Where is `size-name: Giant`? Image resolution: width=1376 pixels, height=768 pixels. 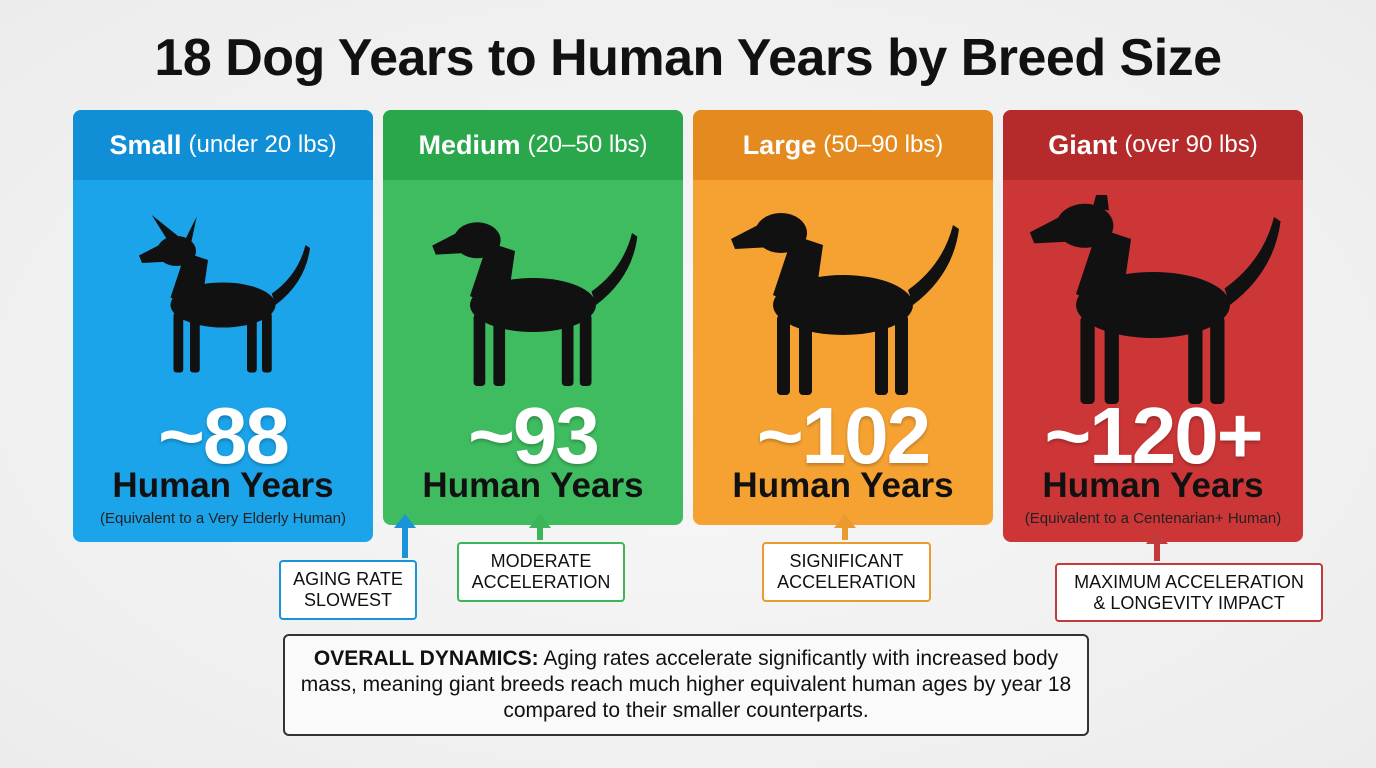
size-name: Giant is located at coordinates (1083, 144).